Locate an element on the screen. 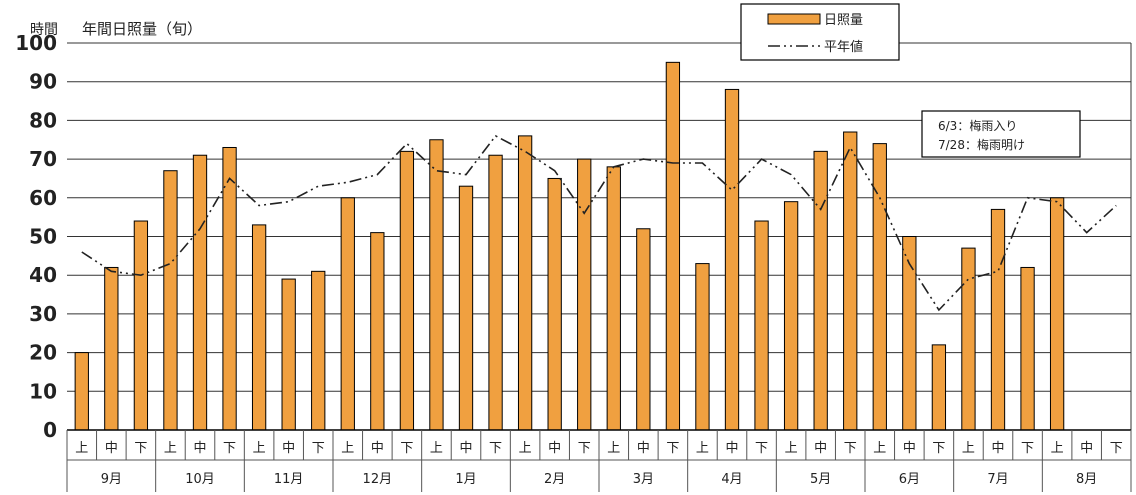  annotation-line-2: 7/28：梅雨明け is located at coordinates (981, 144).